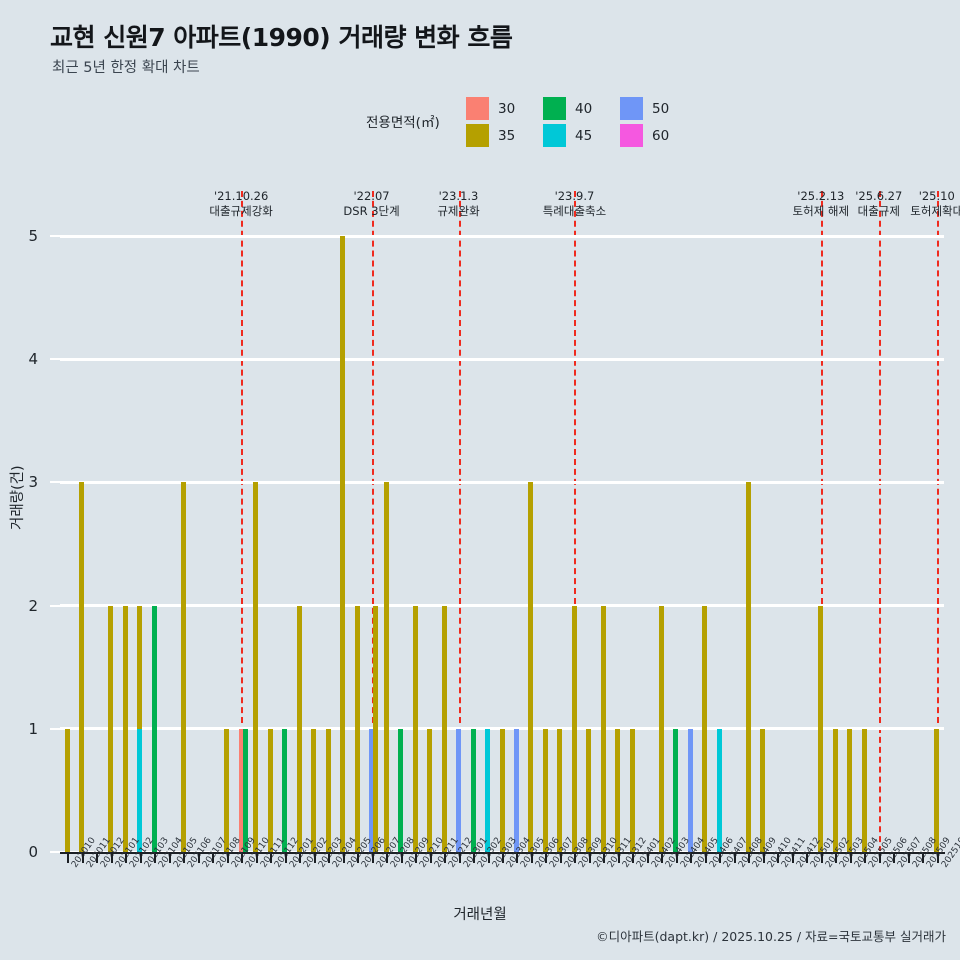  What do you see at coordinates (581, 135) in the screenshot?
I see `legend-item-45: 45` at bounding box center [581, 135].